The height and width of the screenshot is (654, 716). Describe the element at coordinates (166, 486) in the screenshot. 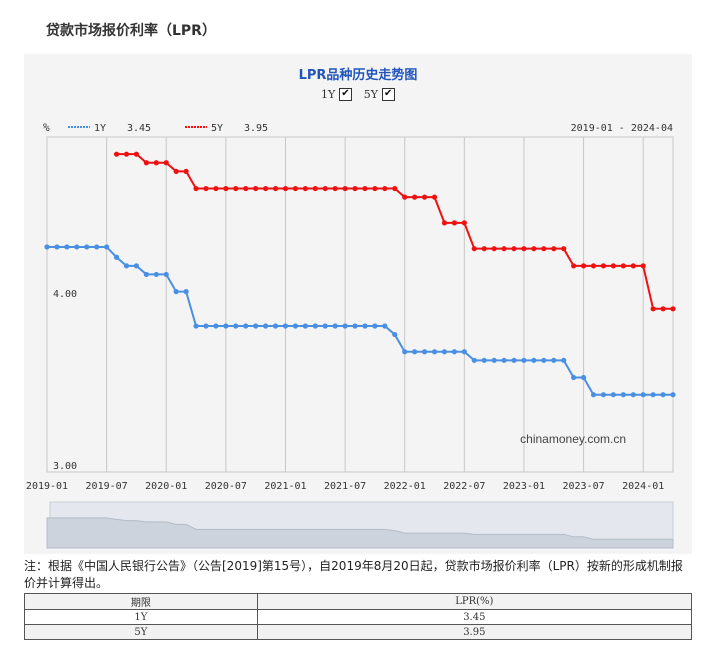

I see `x-tick-label: 2020-01` at that location.